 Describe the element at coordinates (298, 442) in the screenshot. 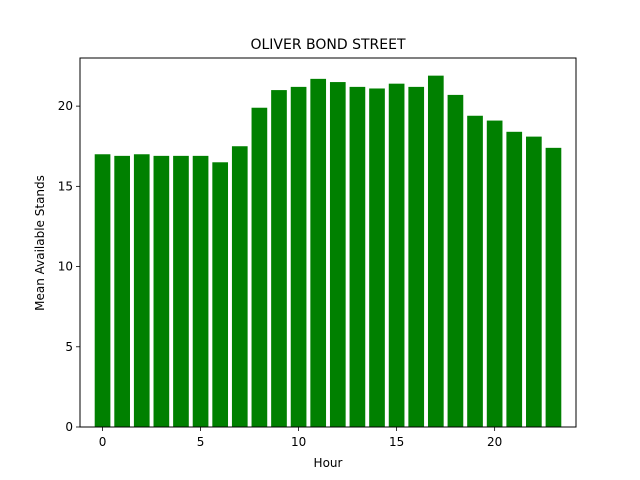

I see `x-tick-label: 10` at that location.